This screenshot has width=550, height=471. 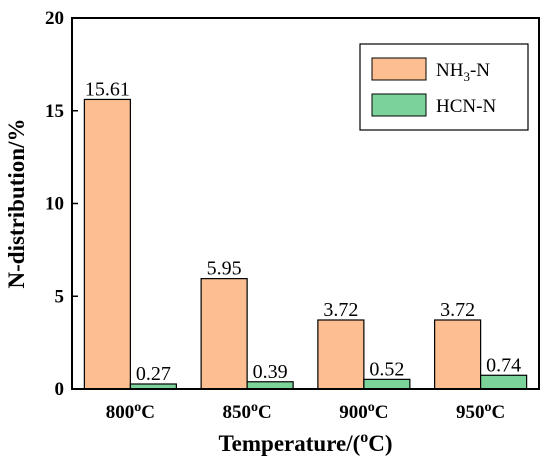 What do you see at coordinates (54, 18) in the screenshot?
I see `y-tick-label: 20` at bounding box center [54, 18].